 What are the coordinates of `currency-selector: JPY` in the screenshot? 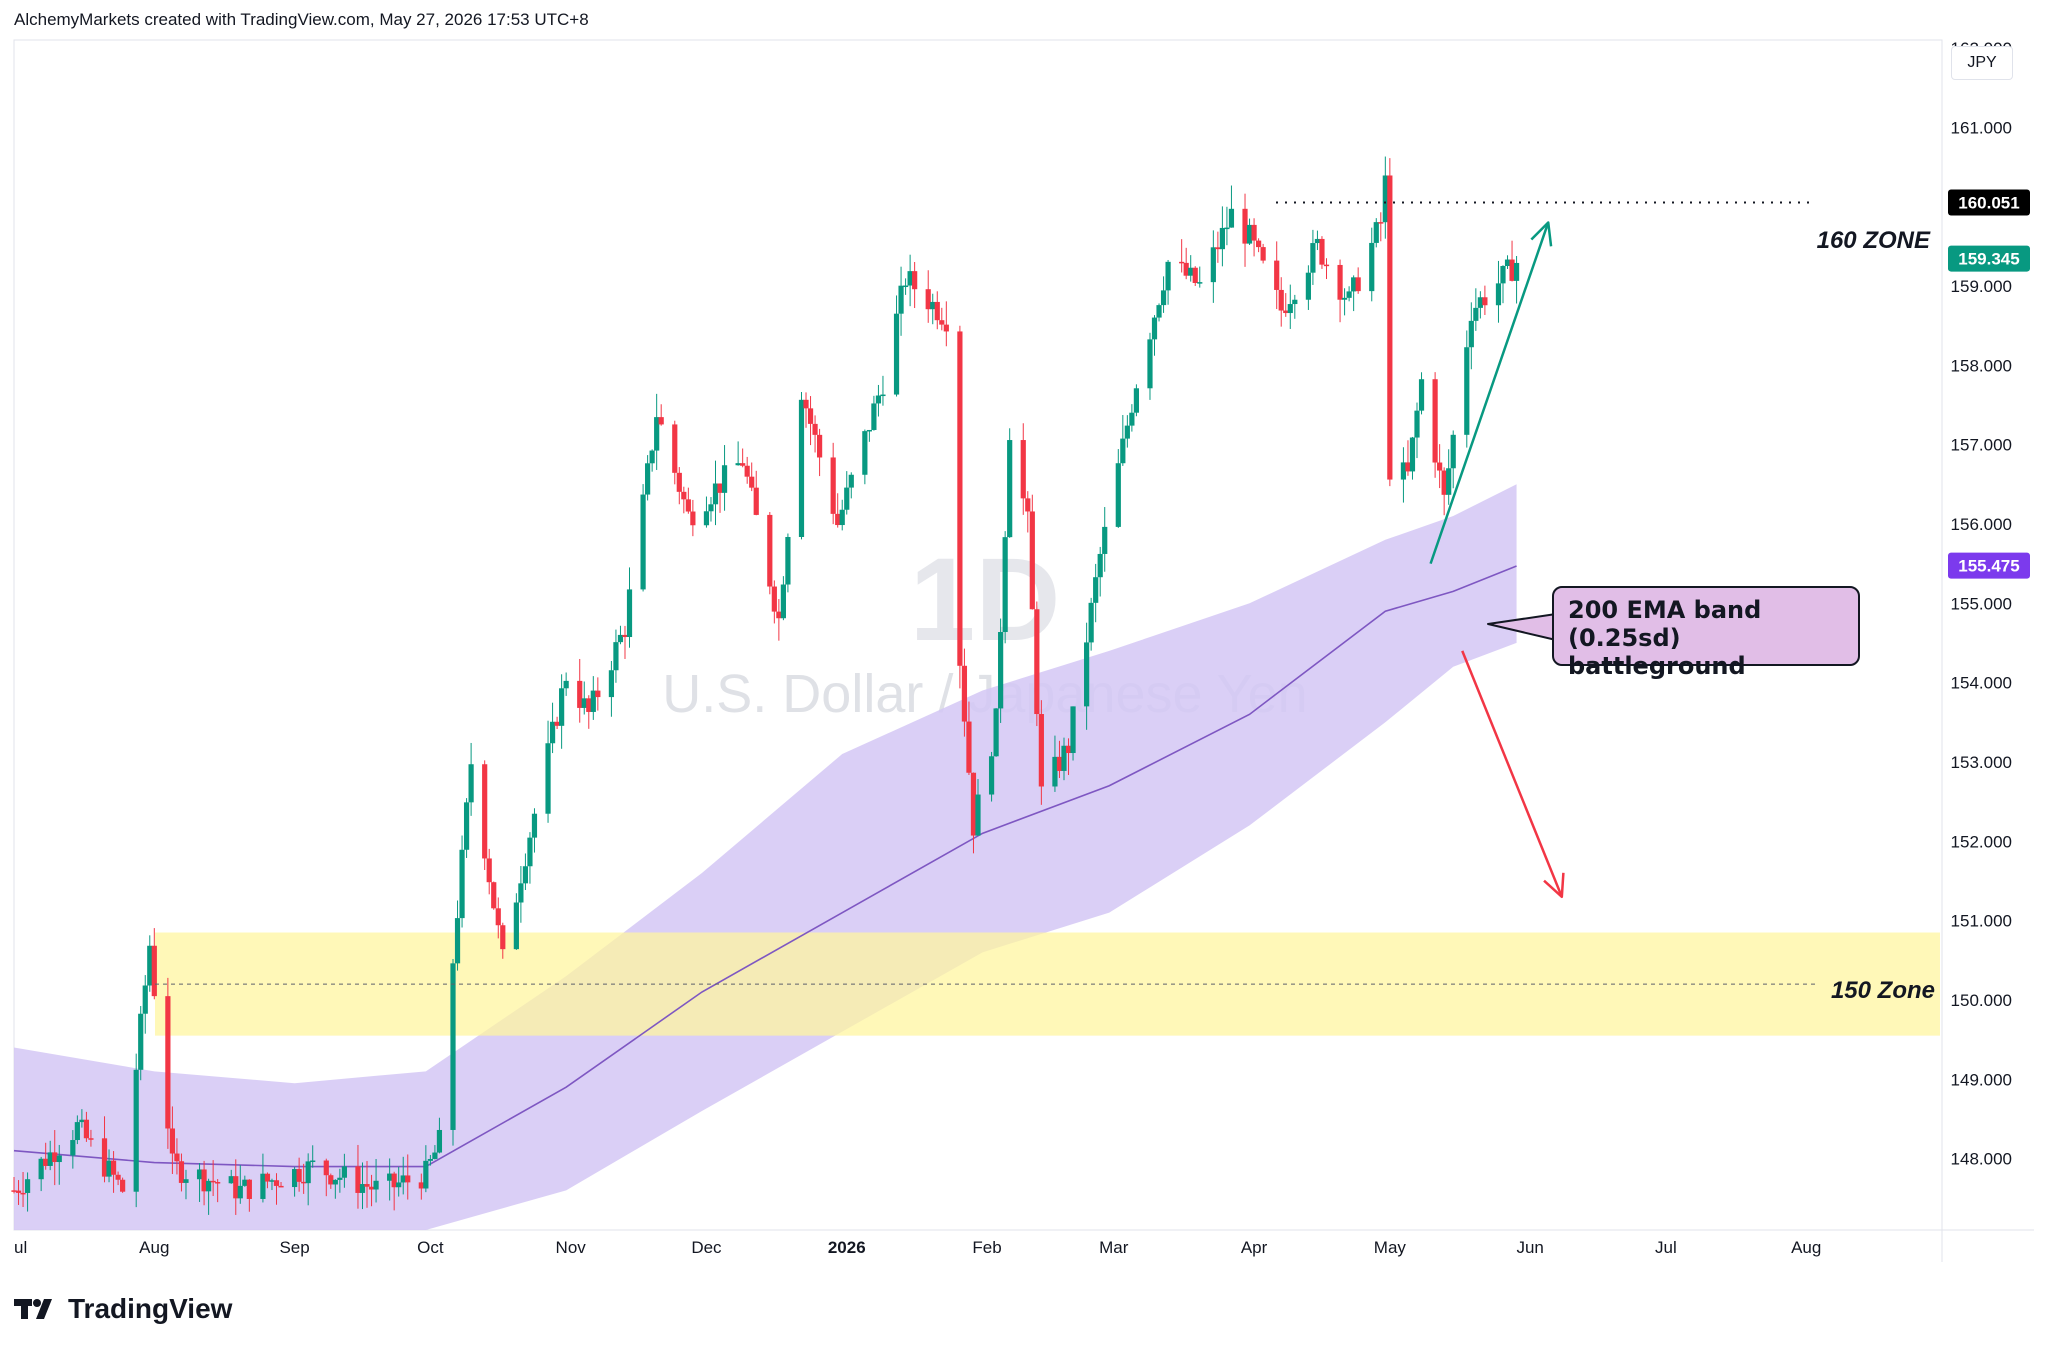 It's located at (1982, 63).